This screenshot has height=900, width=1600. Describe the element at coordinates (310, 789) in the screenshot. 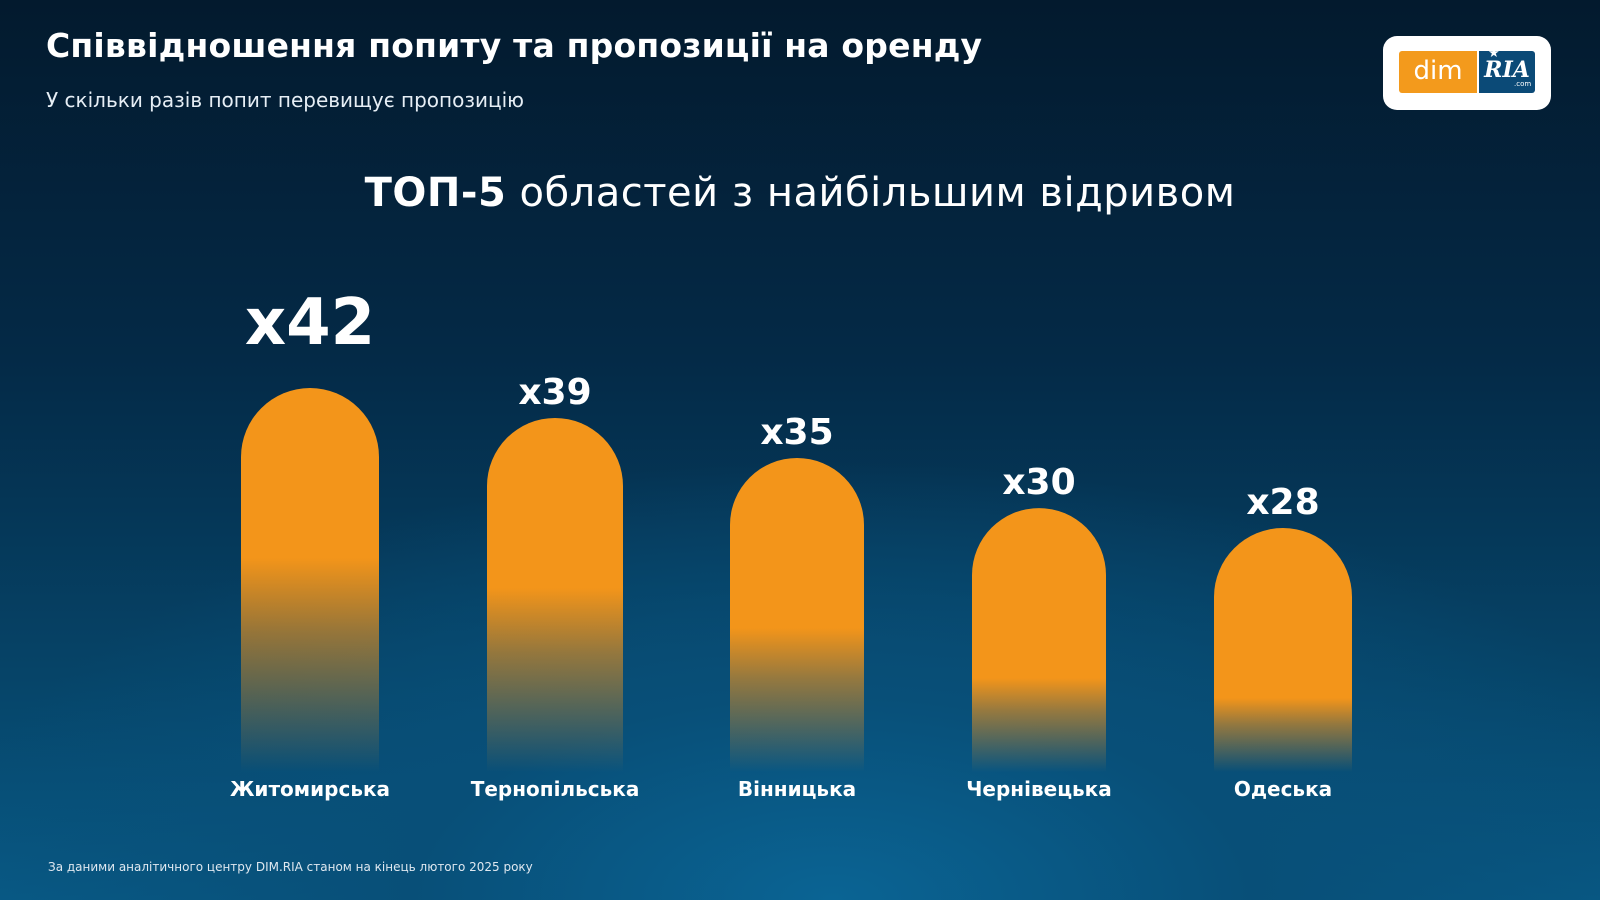

I see `category-label-0: Житомирська` at that location.